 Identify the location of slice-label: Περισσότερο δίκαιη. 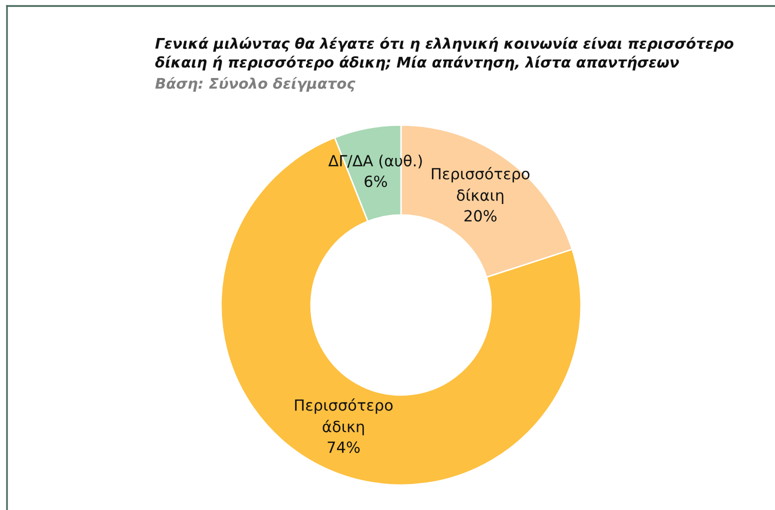
(481, 185).